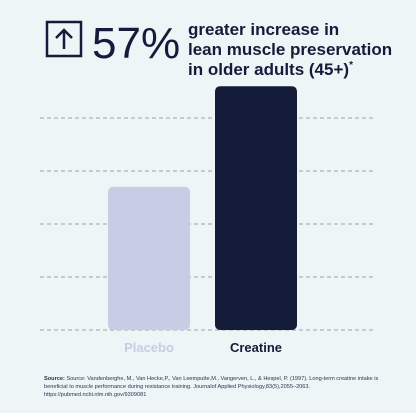 The height and width of the screenshot is (413, 416). Describe the element at coordinates (290, 49) in the screenshot. I see `headline-line: lean muscle preservation` at that location.